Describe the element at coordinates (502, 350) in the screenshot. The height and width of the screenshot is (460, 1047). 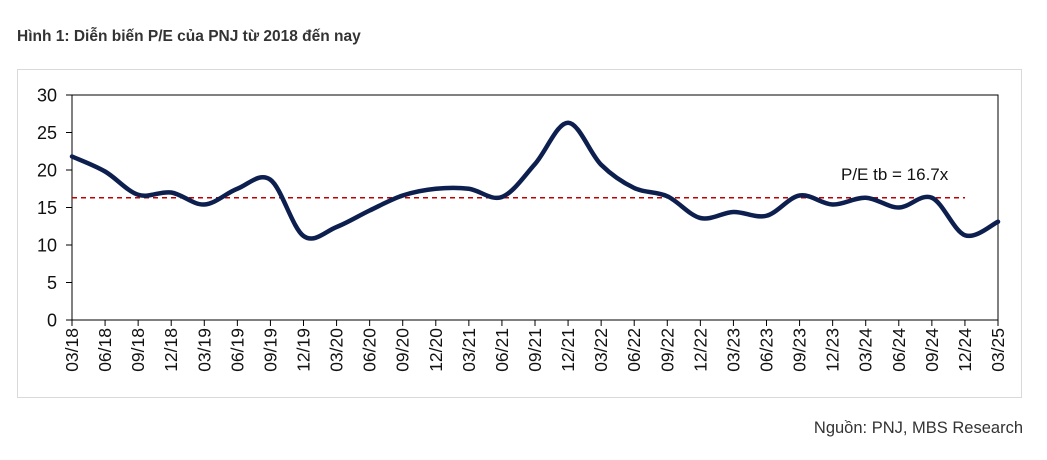
I see `x-tick-label: 06/21` at that location.